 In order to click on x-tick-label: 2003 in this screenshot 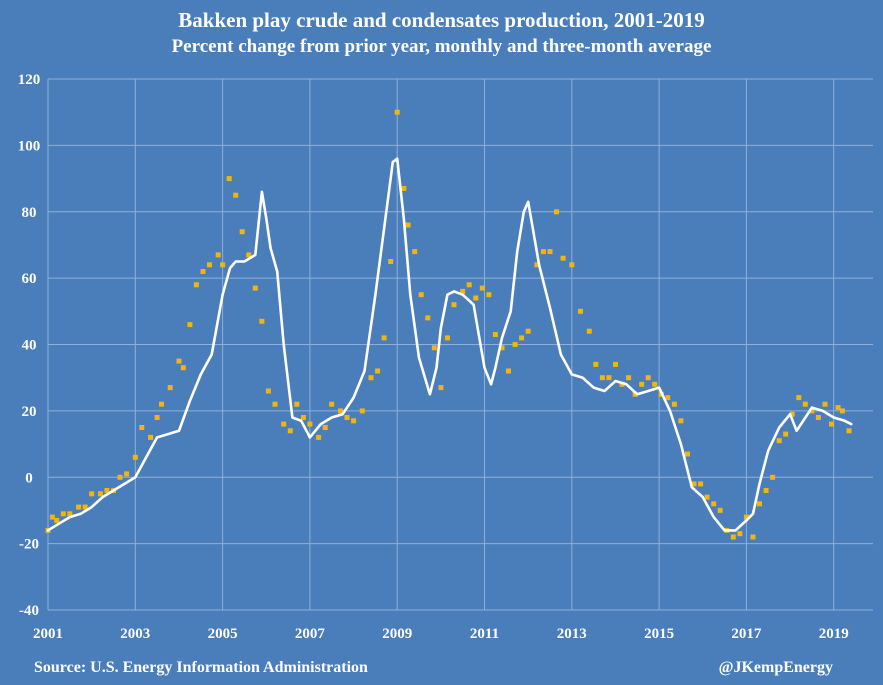, I will do `click(135, 634)`.